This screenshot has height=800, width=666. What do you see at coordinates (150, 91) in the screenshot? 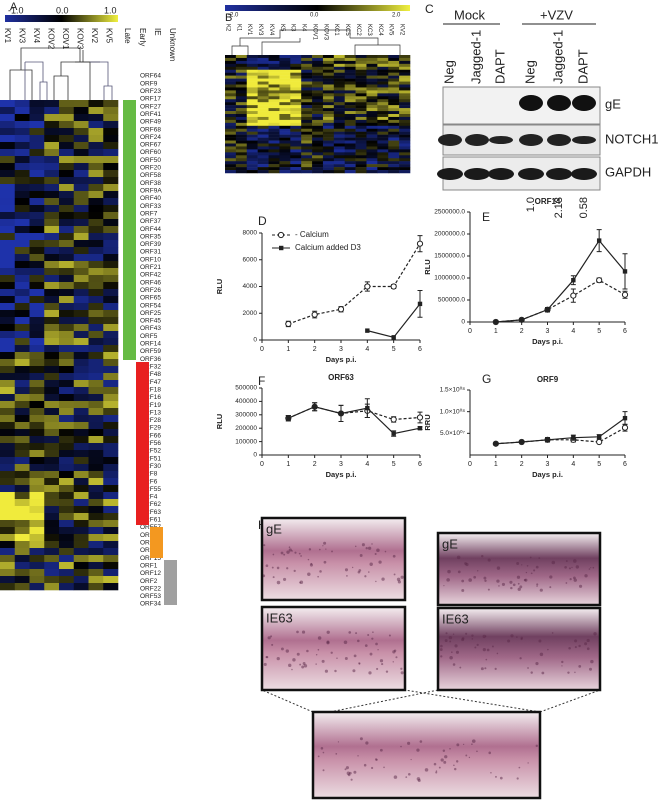
I see `row-label: ORF23` at bounding box center [150, 91].